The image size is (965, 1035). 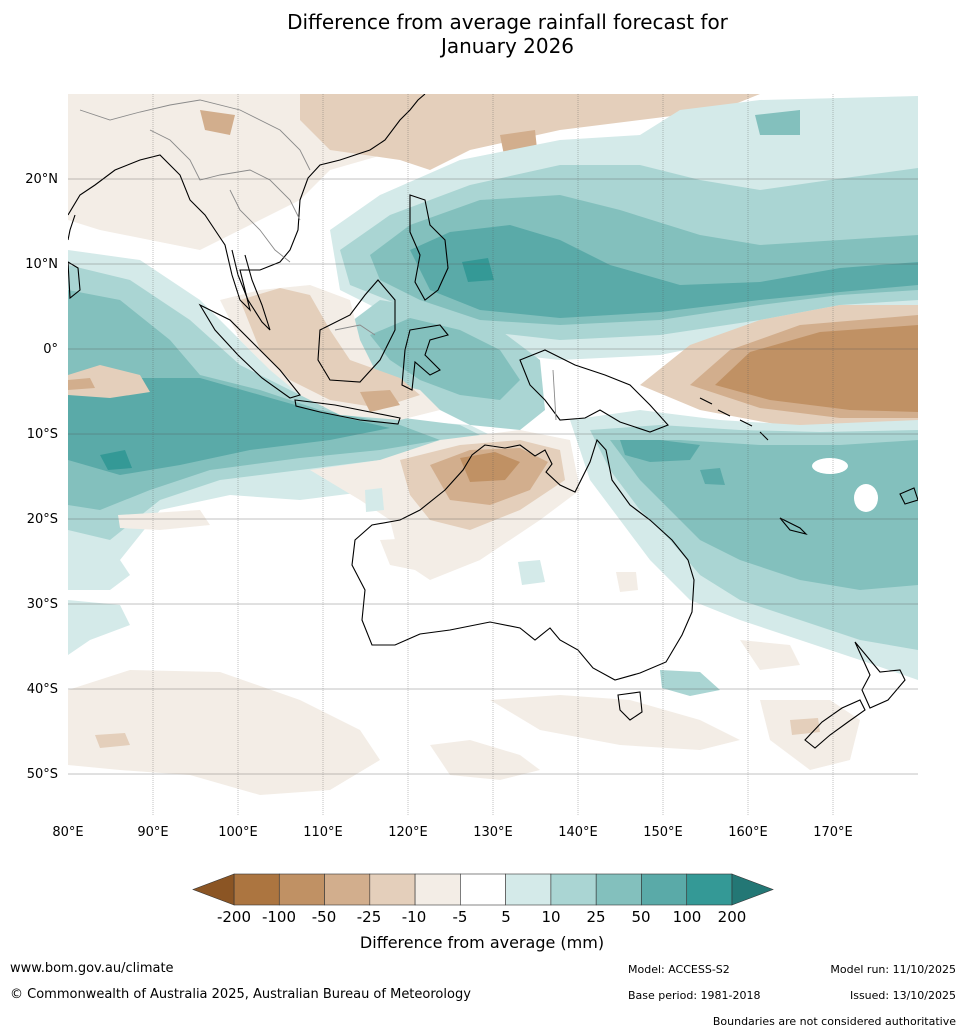 What do you see at coordinates (640, 917) in the screenshot?
I see `colorbar-tick: 50` at bounding box center [640, 917].